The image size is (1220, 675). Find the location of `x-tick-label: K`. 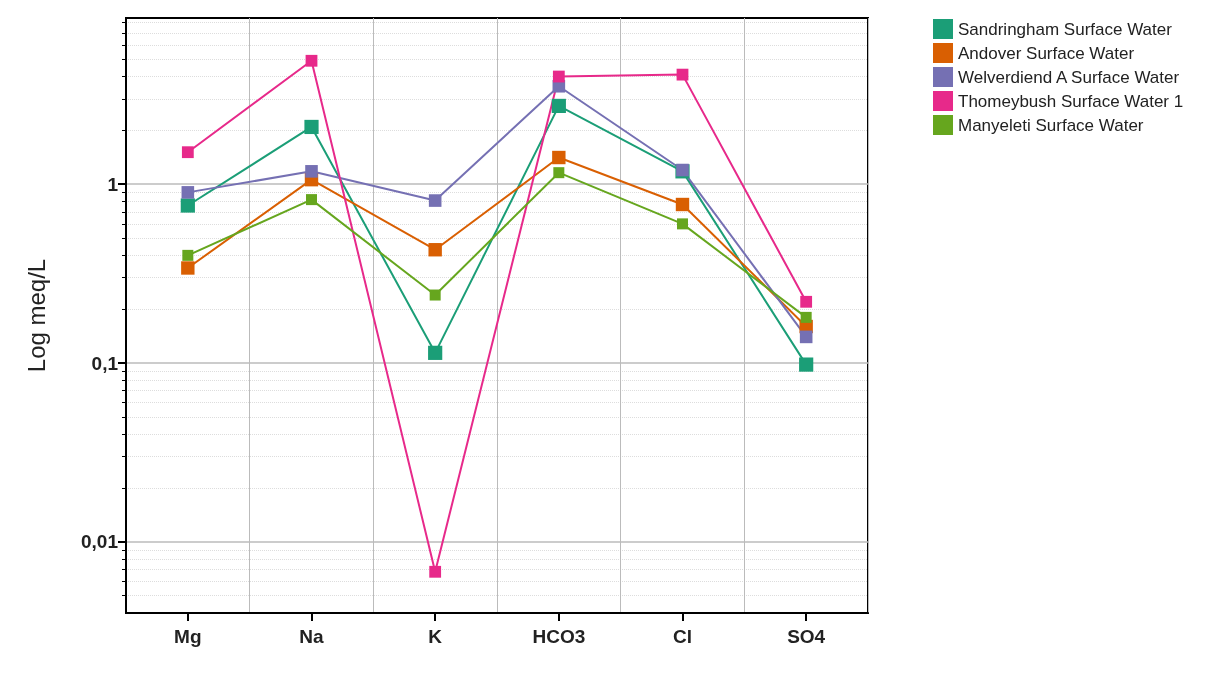

x-tick-label: K is located at coordinates (435, 636).